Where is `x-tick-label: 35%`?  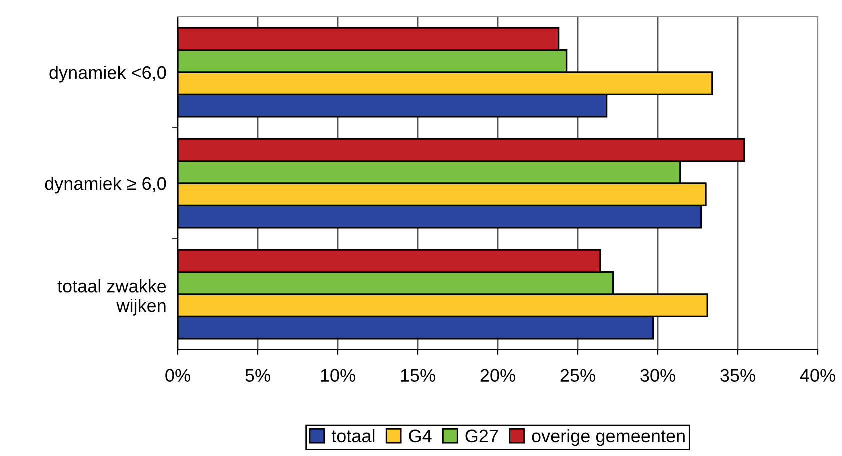 x-tick-label: 35% is located at coordinates (738, 375).